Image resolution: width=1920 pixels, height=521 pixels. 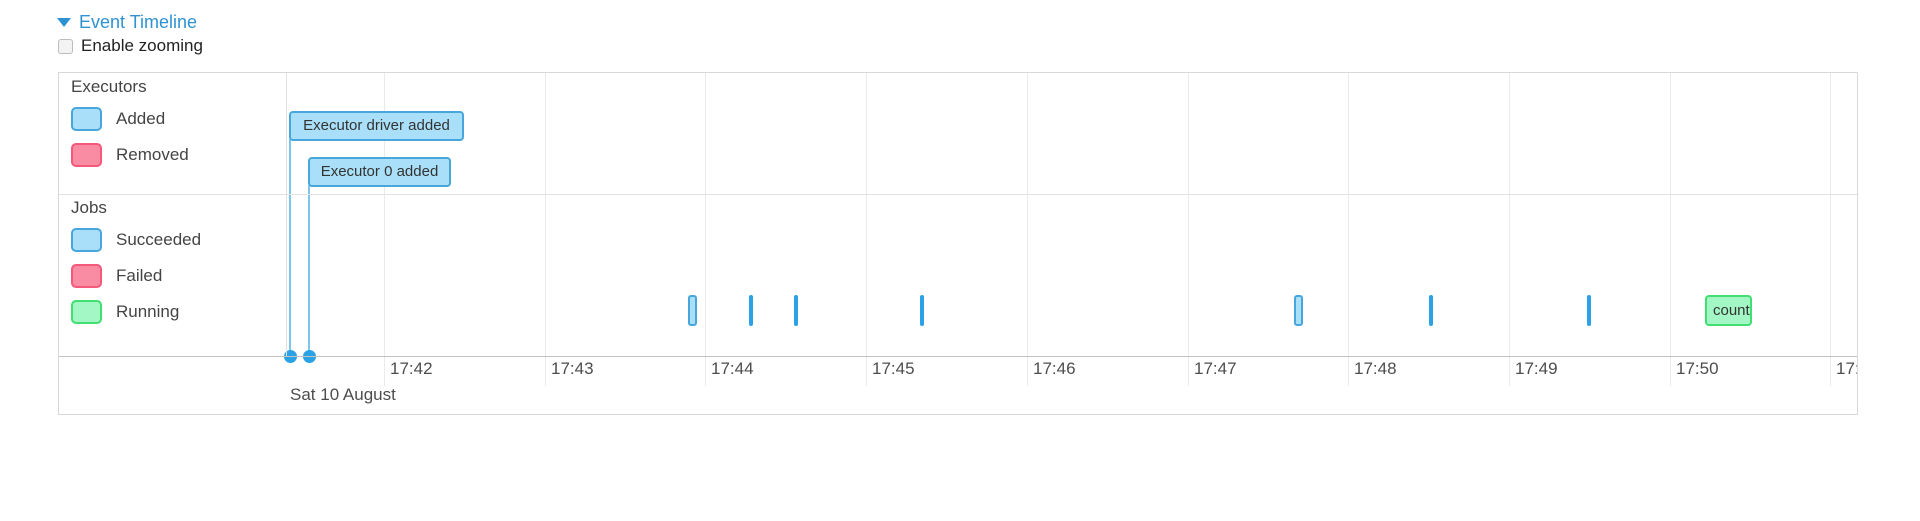 I want to click on axis-tick-label: 17:47, so click(x=1215, y=368).